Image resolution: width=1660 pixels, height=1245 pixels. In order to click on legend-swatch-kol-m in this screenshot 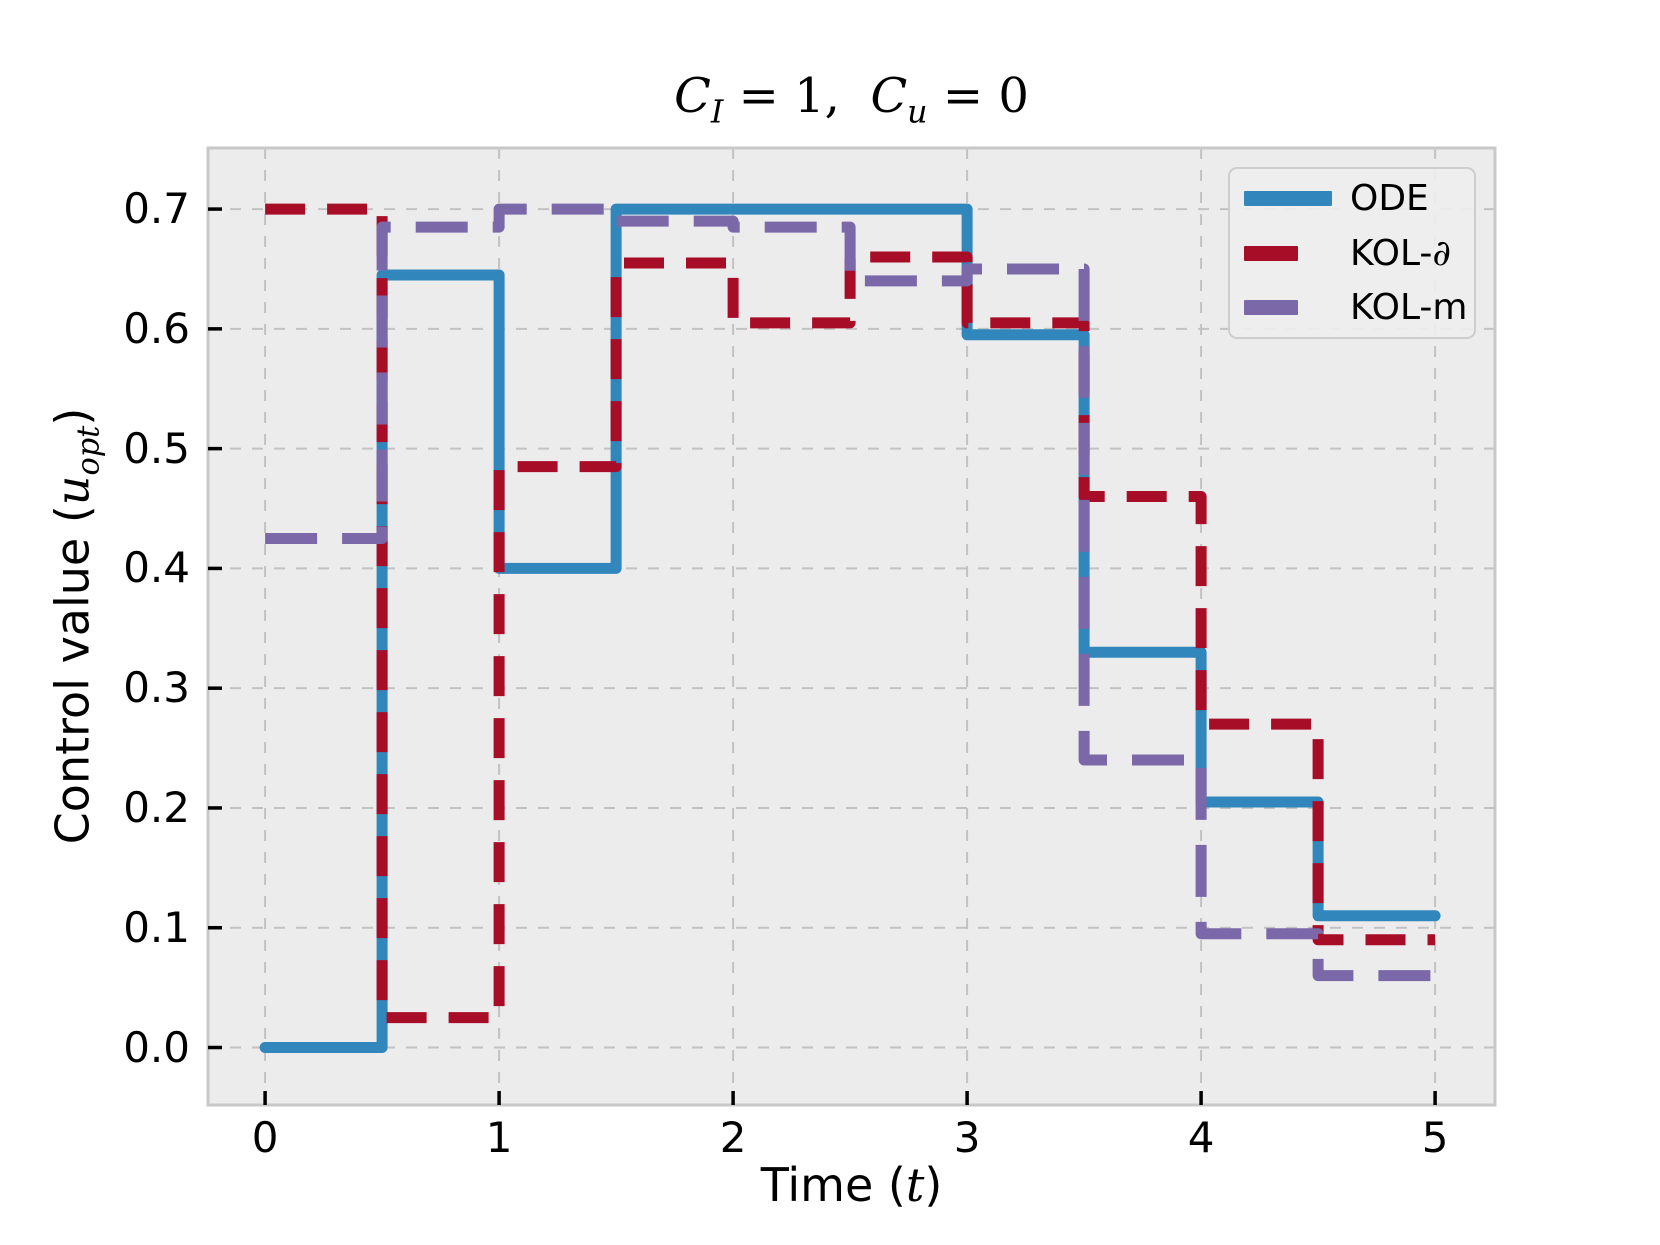, I will do `click(1271, 307)`.